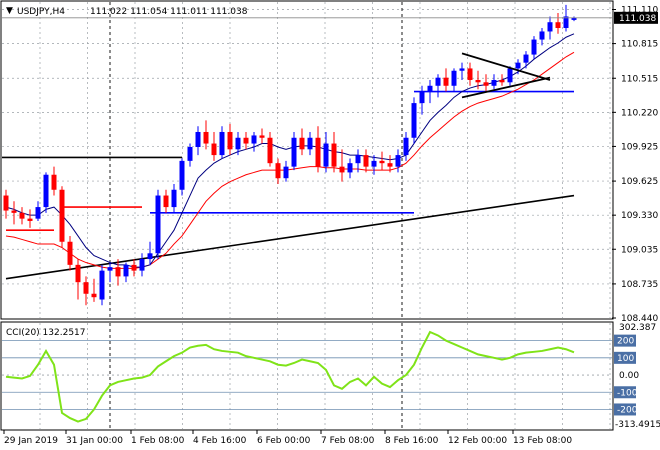 This screenshot has width=660, height=450. What do you see at coordinates (41, 12) in the screenshot?
I see `symbol-label: USDJPY,H4` at bounding box center [41, 12].